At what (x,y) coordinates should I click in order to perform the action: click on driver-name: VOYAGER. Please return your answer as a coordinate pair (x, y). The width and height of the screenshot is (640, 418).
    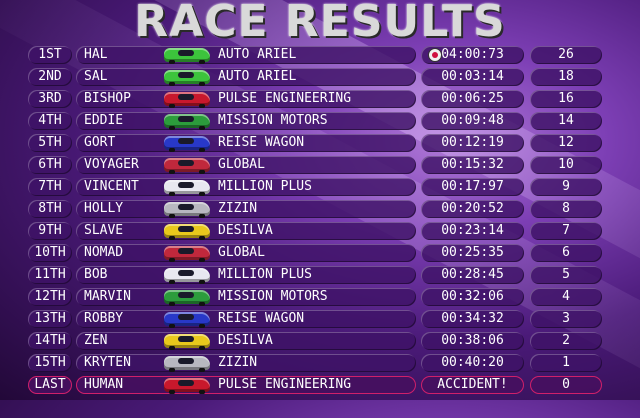
    Looking at the image, I should click on (111, 164).